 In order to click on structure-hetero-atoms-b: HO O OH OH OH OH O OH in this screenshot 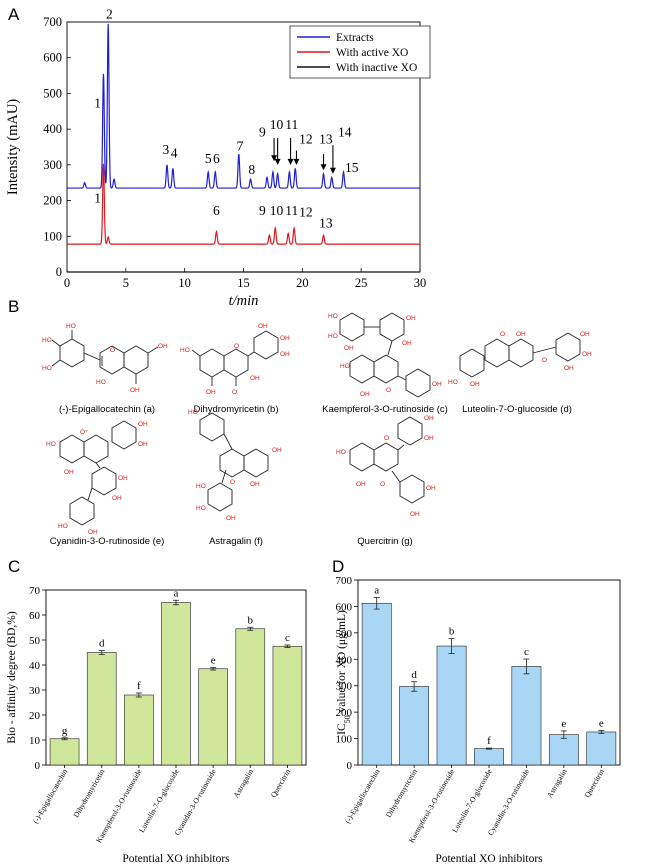, I will do `click(235, 359)`.